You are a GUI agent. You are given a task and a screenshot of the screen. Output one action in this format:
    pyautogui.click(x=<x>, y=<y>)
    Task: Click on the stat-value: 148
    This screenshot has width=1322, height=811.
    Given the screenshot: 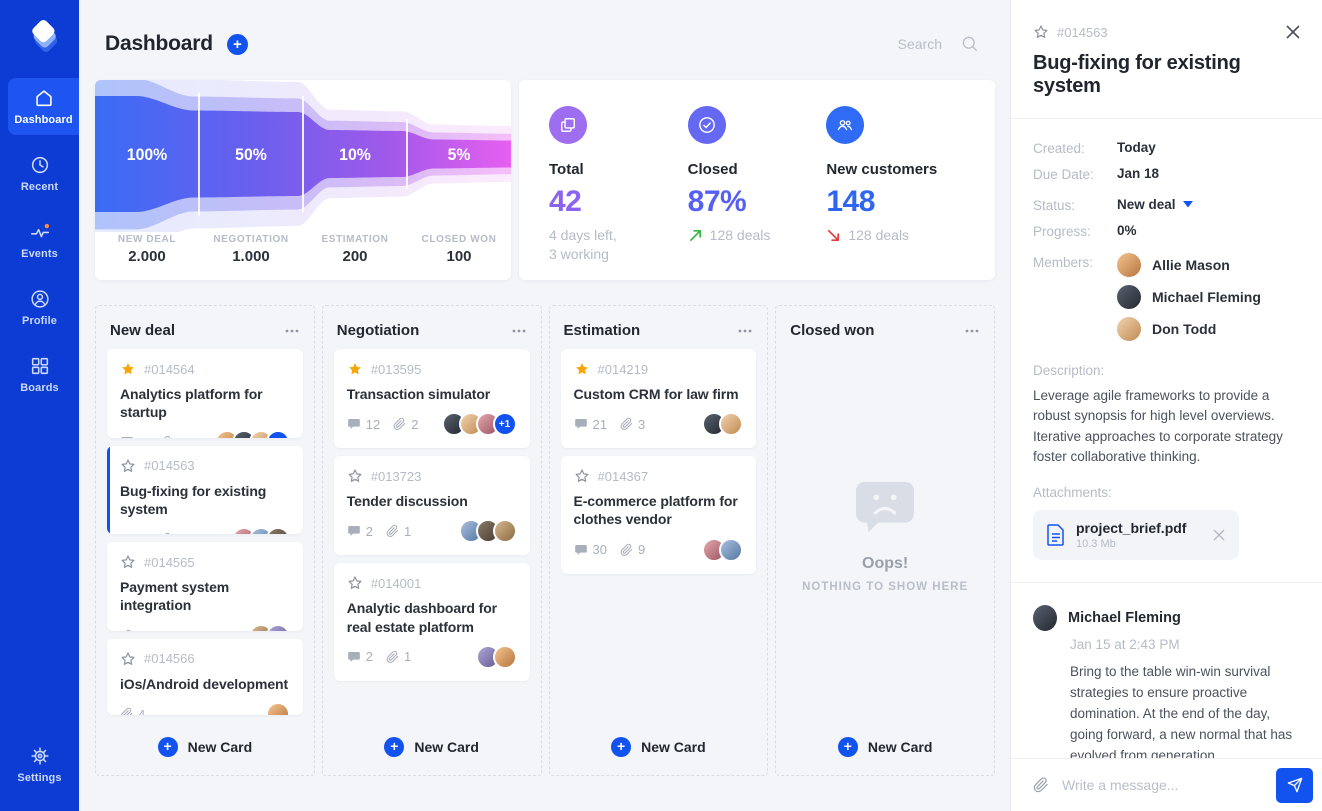 What is the action you would take?
    pyautogui.click(x=850, y=201)
    